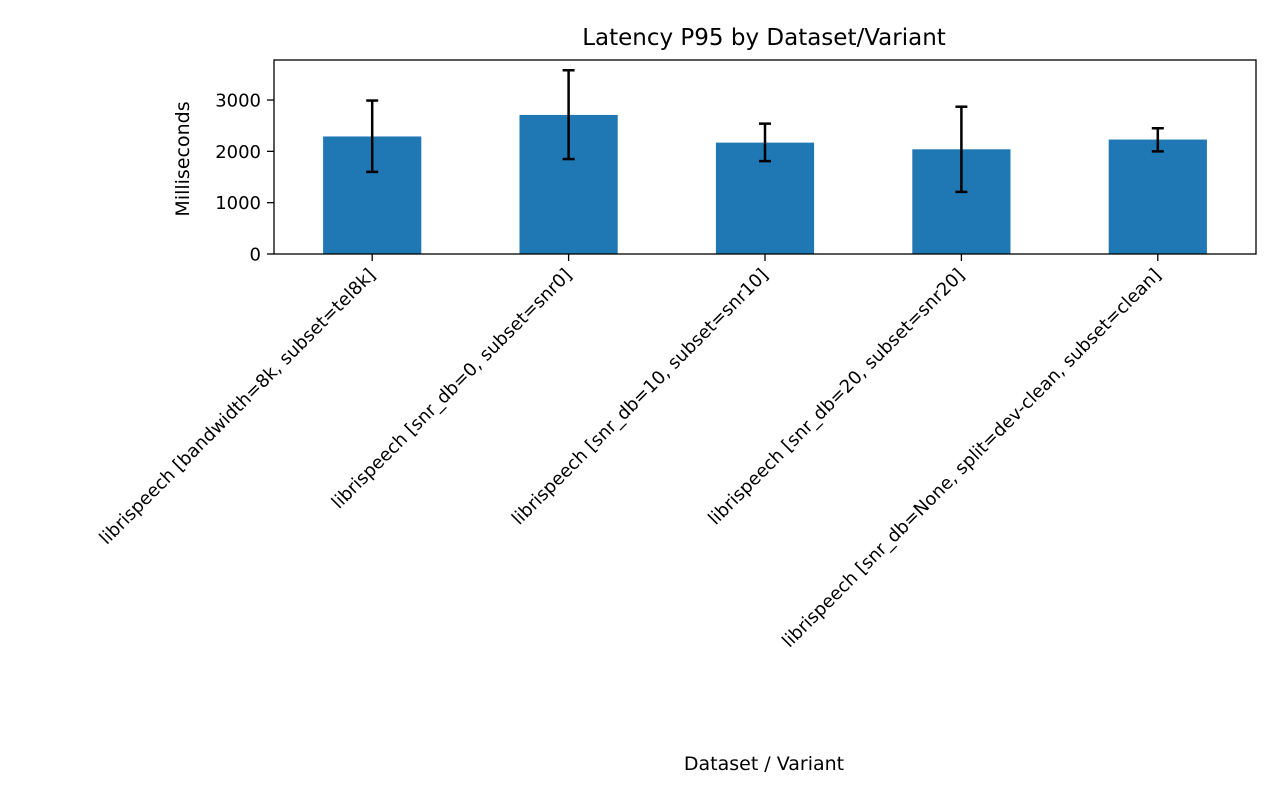  I want to click on y-tick-label-1: 1000, so click(238, 203).